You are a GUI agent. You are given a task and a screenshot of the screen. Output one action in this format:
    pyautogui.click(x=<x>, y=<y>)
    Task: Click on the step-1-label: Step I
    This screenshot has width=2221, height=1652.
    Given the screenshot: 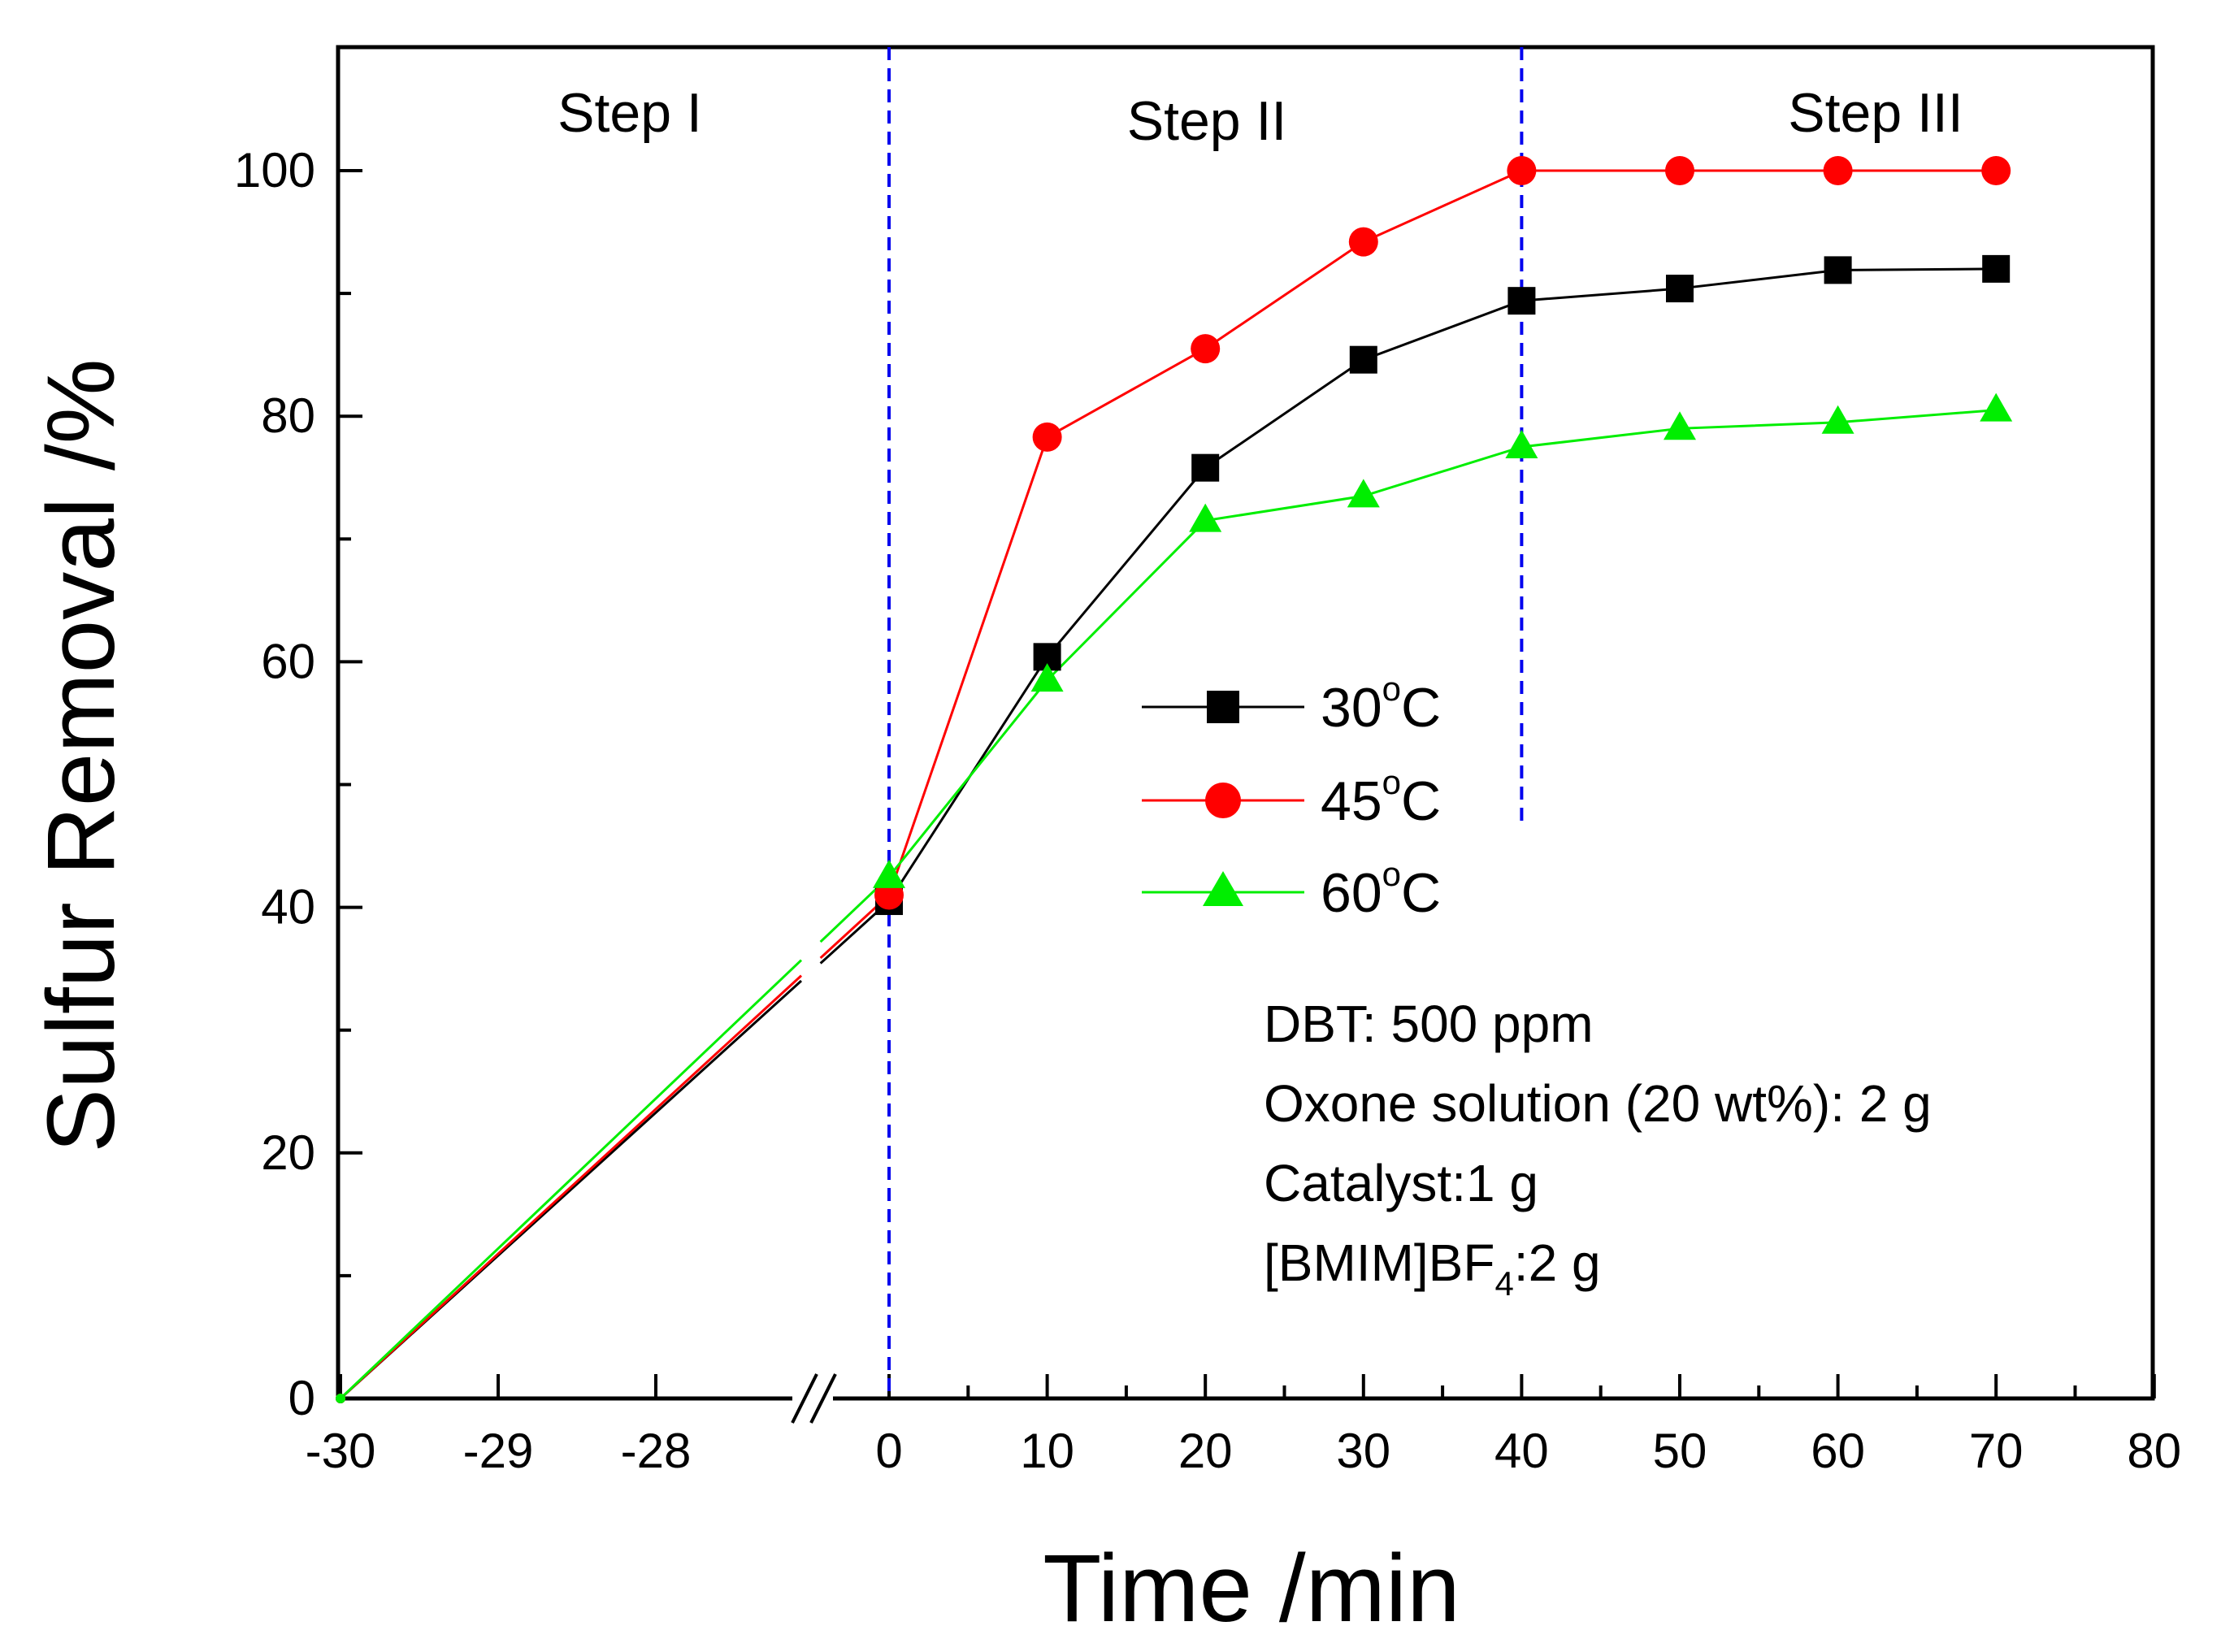 What is the action you would take?
    pyautogui.click(x=629, y=113)
    